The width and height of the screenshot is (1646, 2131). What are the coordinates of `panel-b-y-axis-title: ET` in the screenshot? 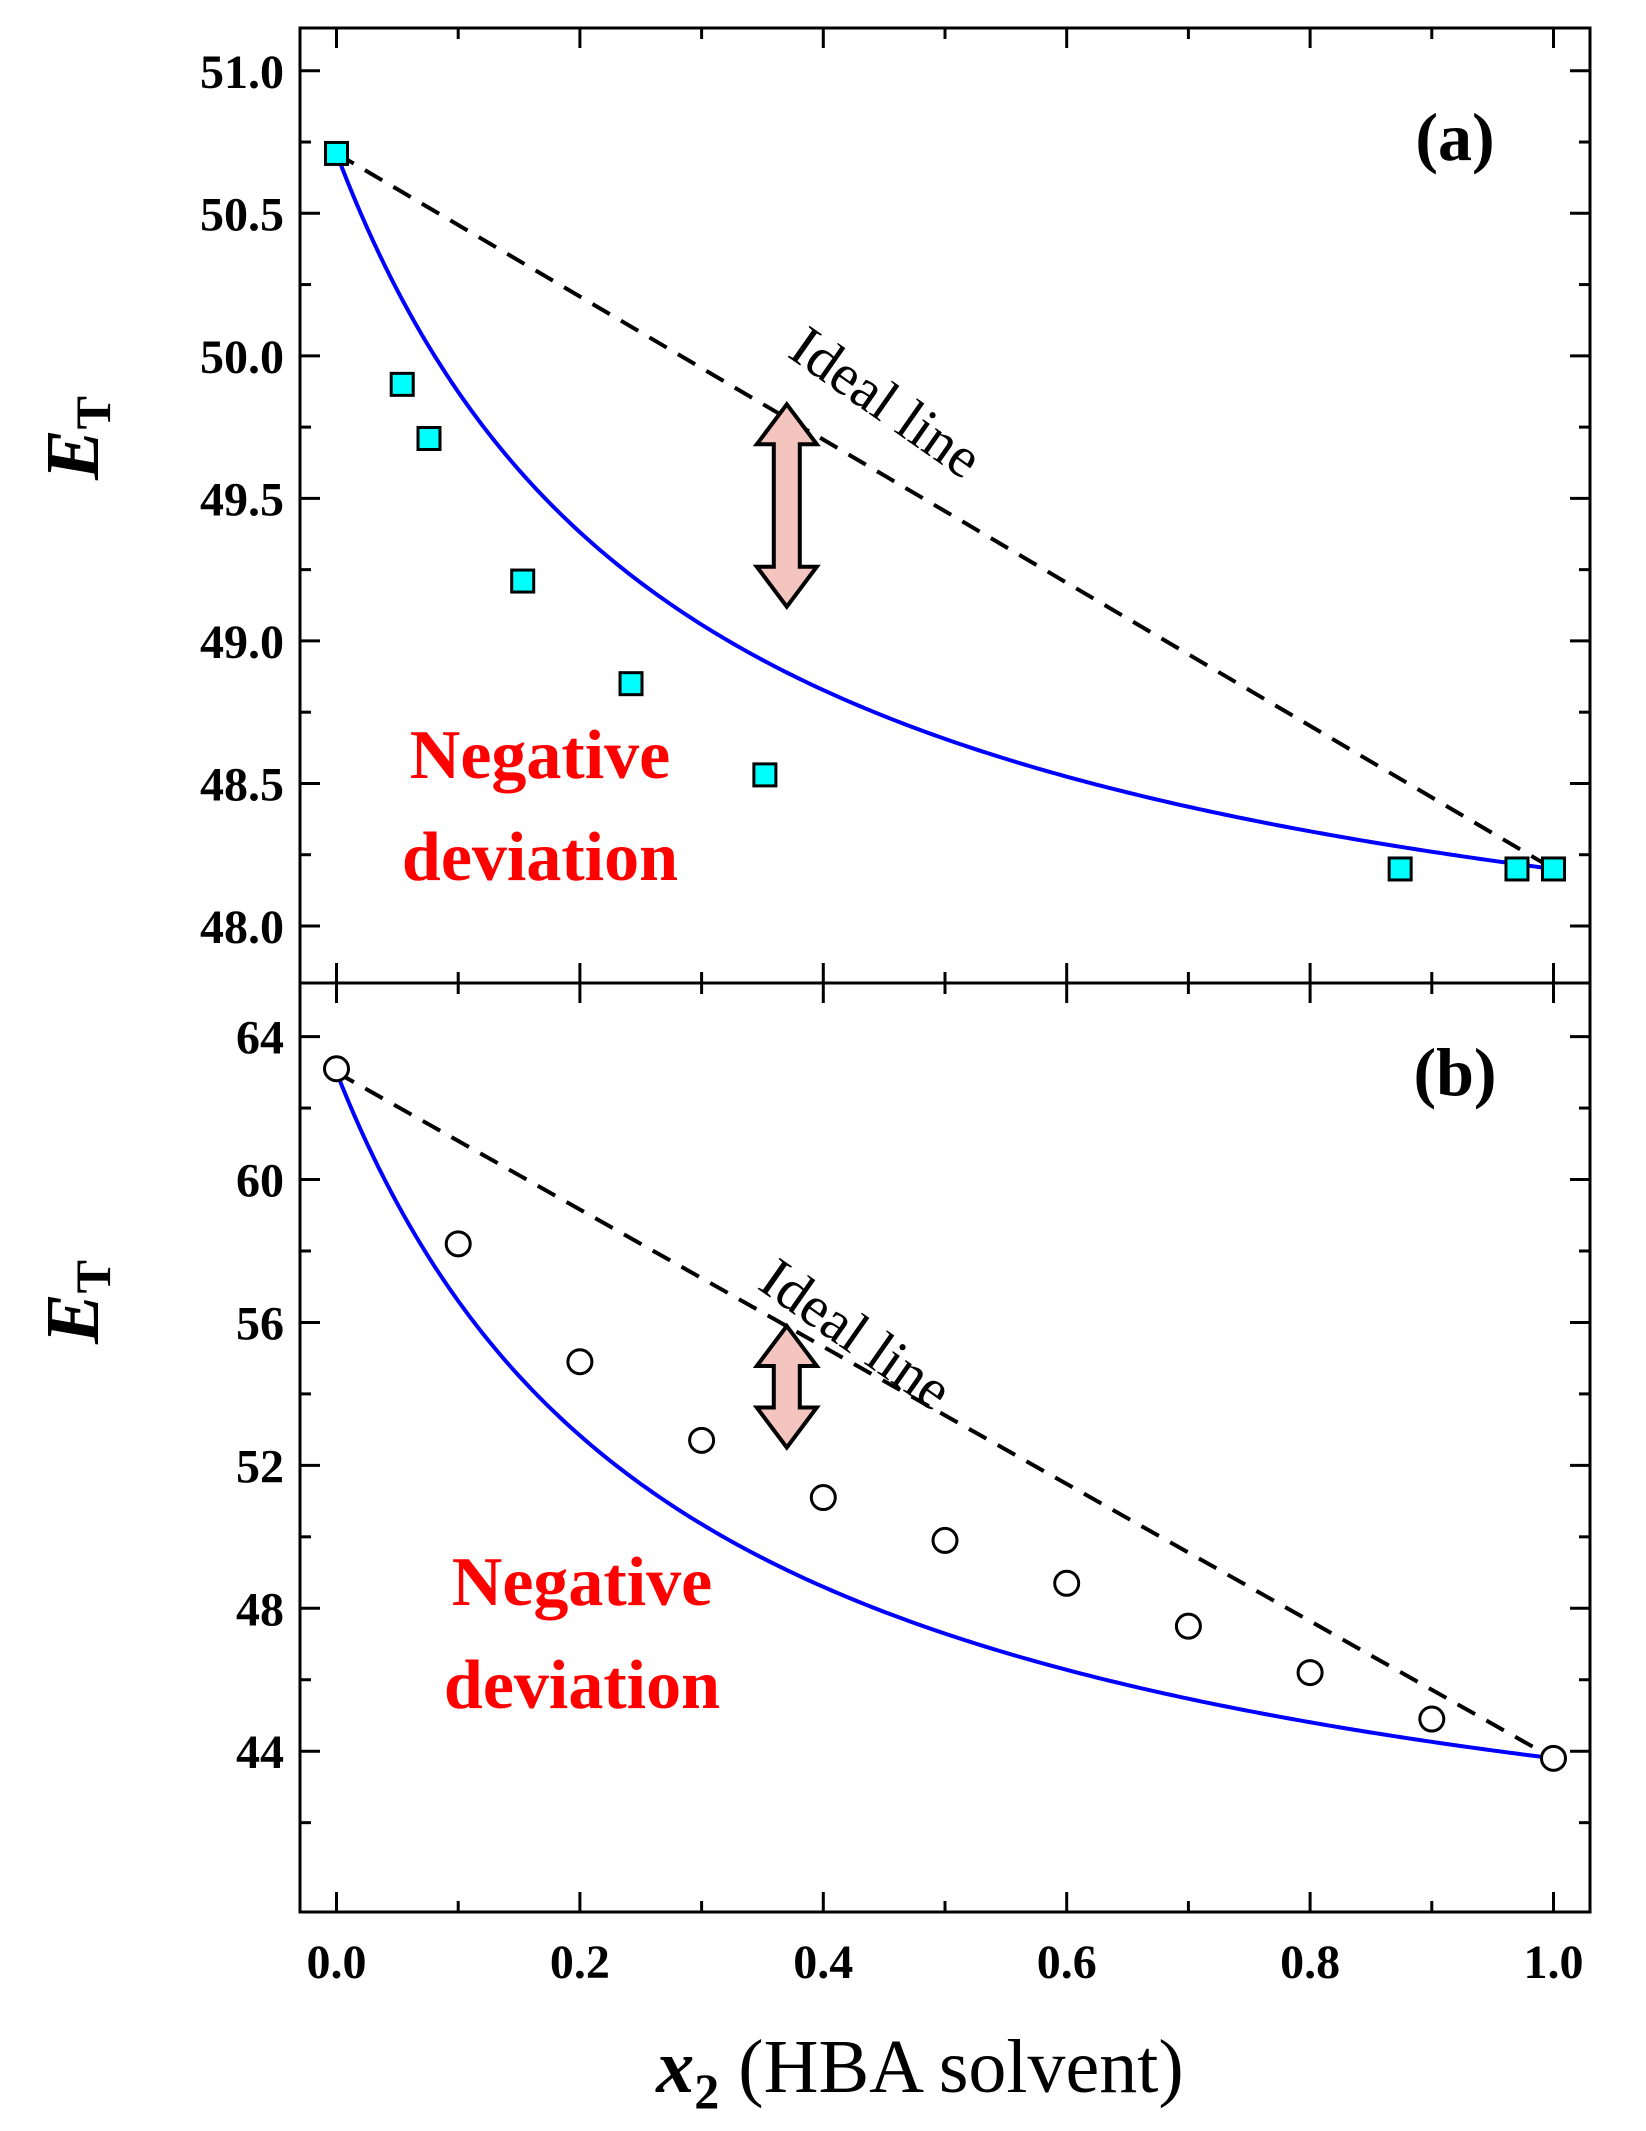 It's located at (76, 1302).